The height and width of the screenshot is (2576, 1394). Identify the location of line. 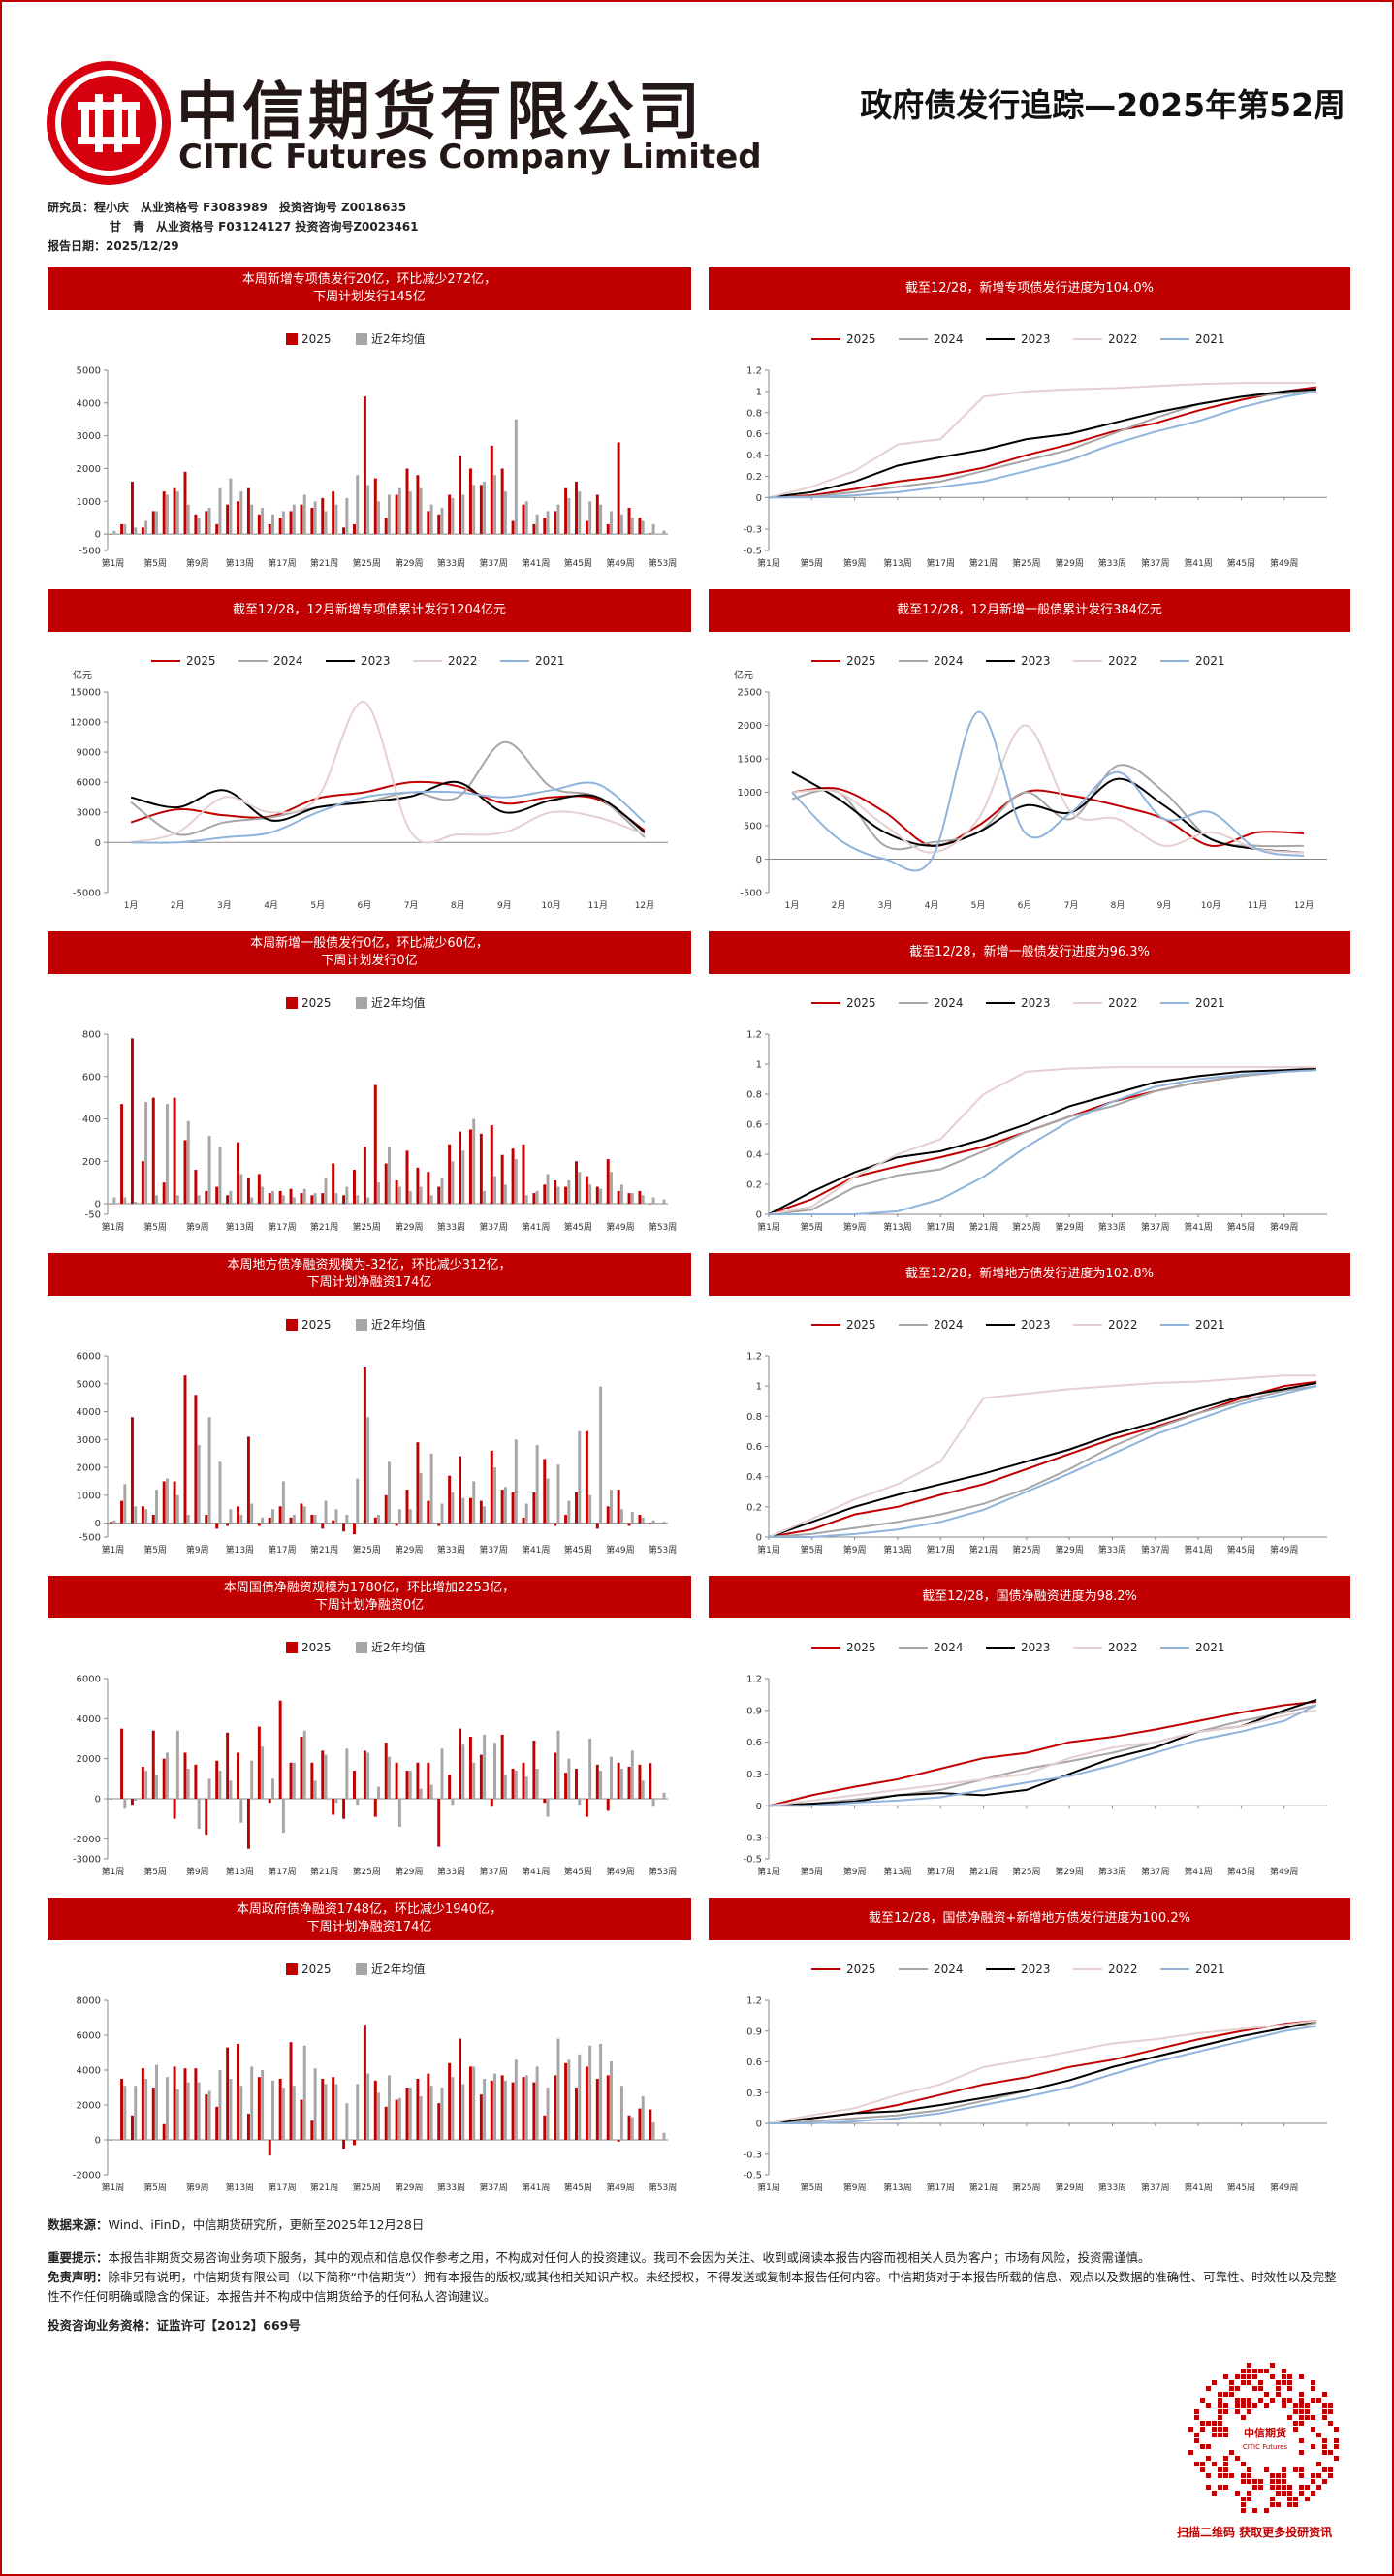
(1042, 1141).